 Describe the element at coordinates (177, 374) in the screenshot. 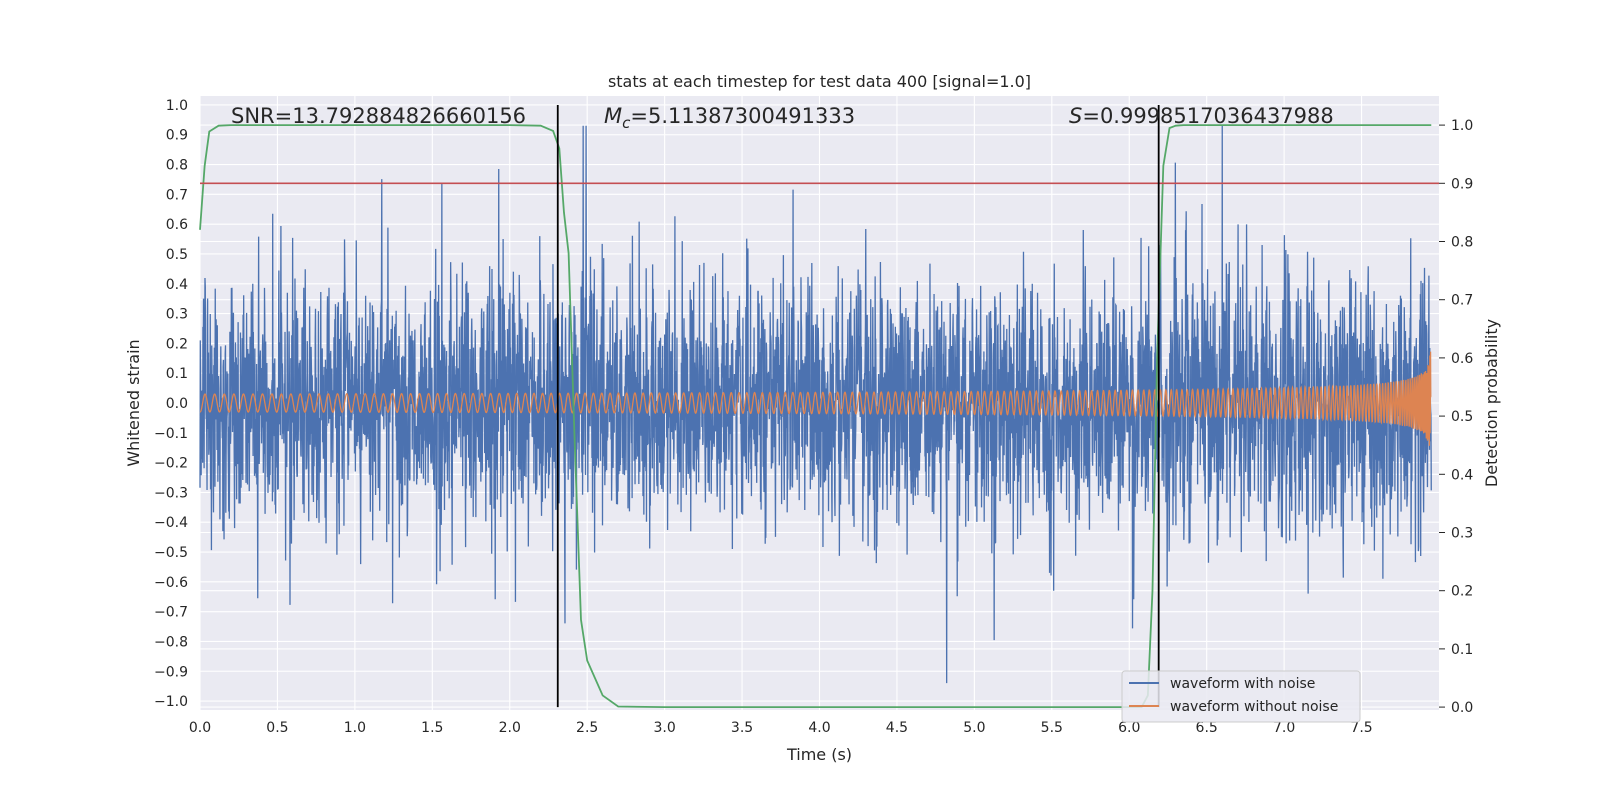

I see `y-tick-label: 0.1` at that location.